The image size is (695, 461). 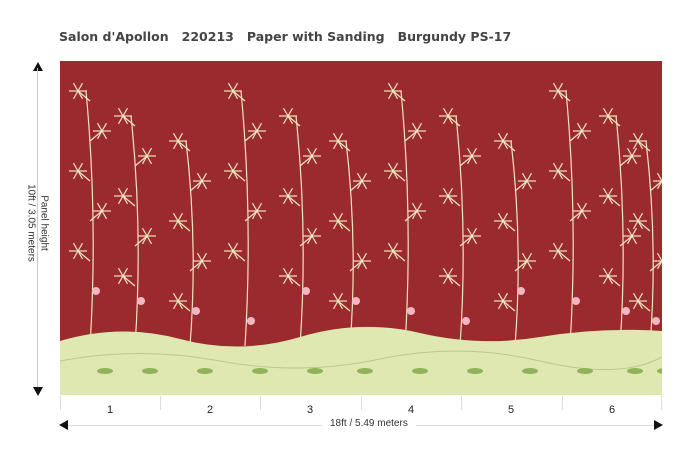 I want to click on height-dimension-line, so click(x=37, y=228).